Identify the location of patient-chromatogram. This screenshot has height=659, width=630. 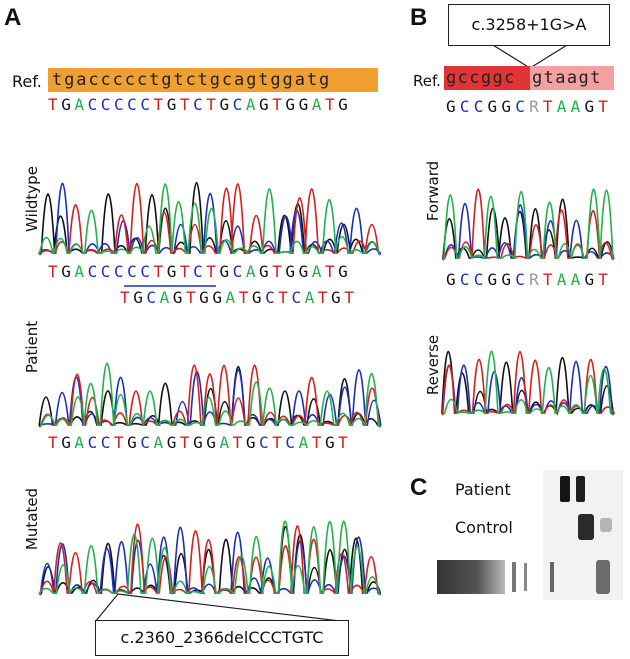
(210, 395).